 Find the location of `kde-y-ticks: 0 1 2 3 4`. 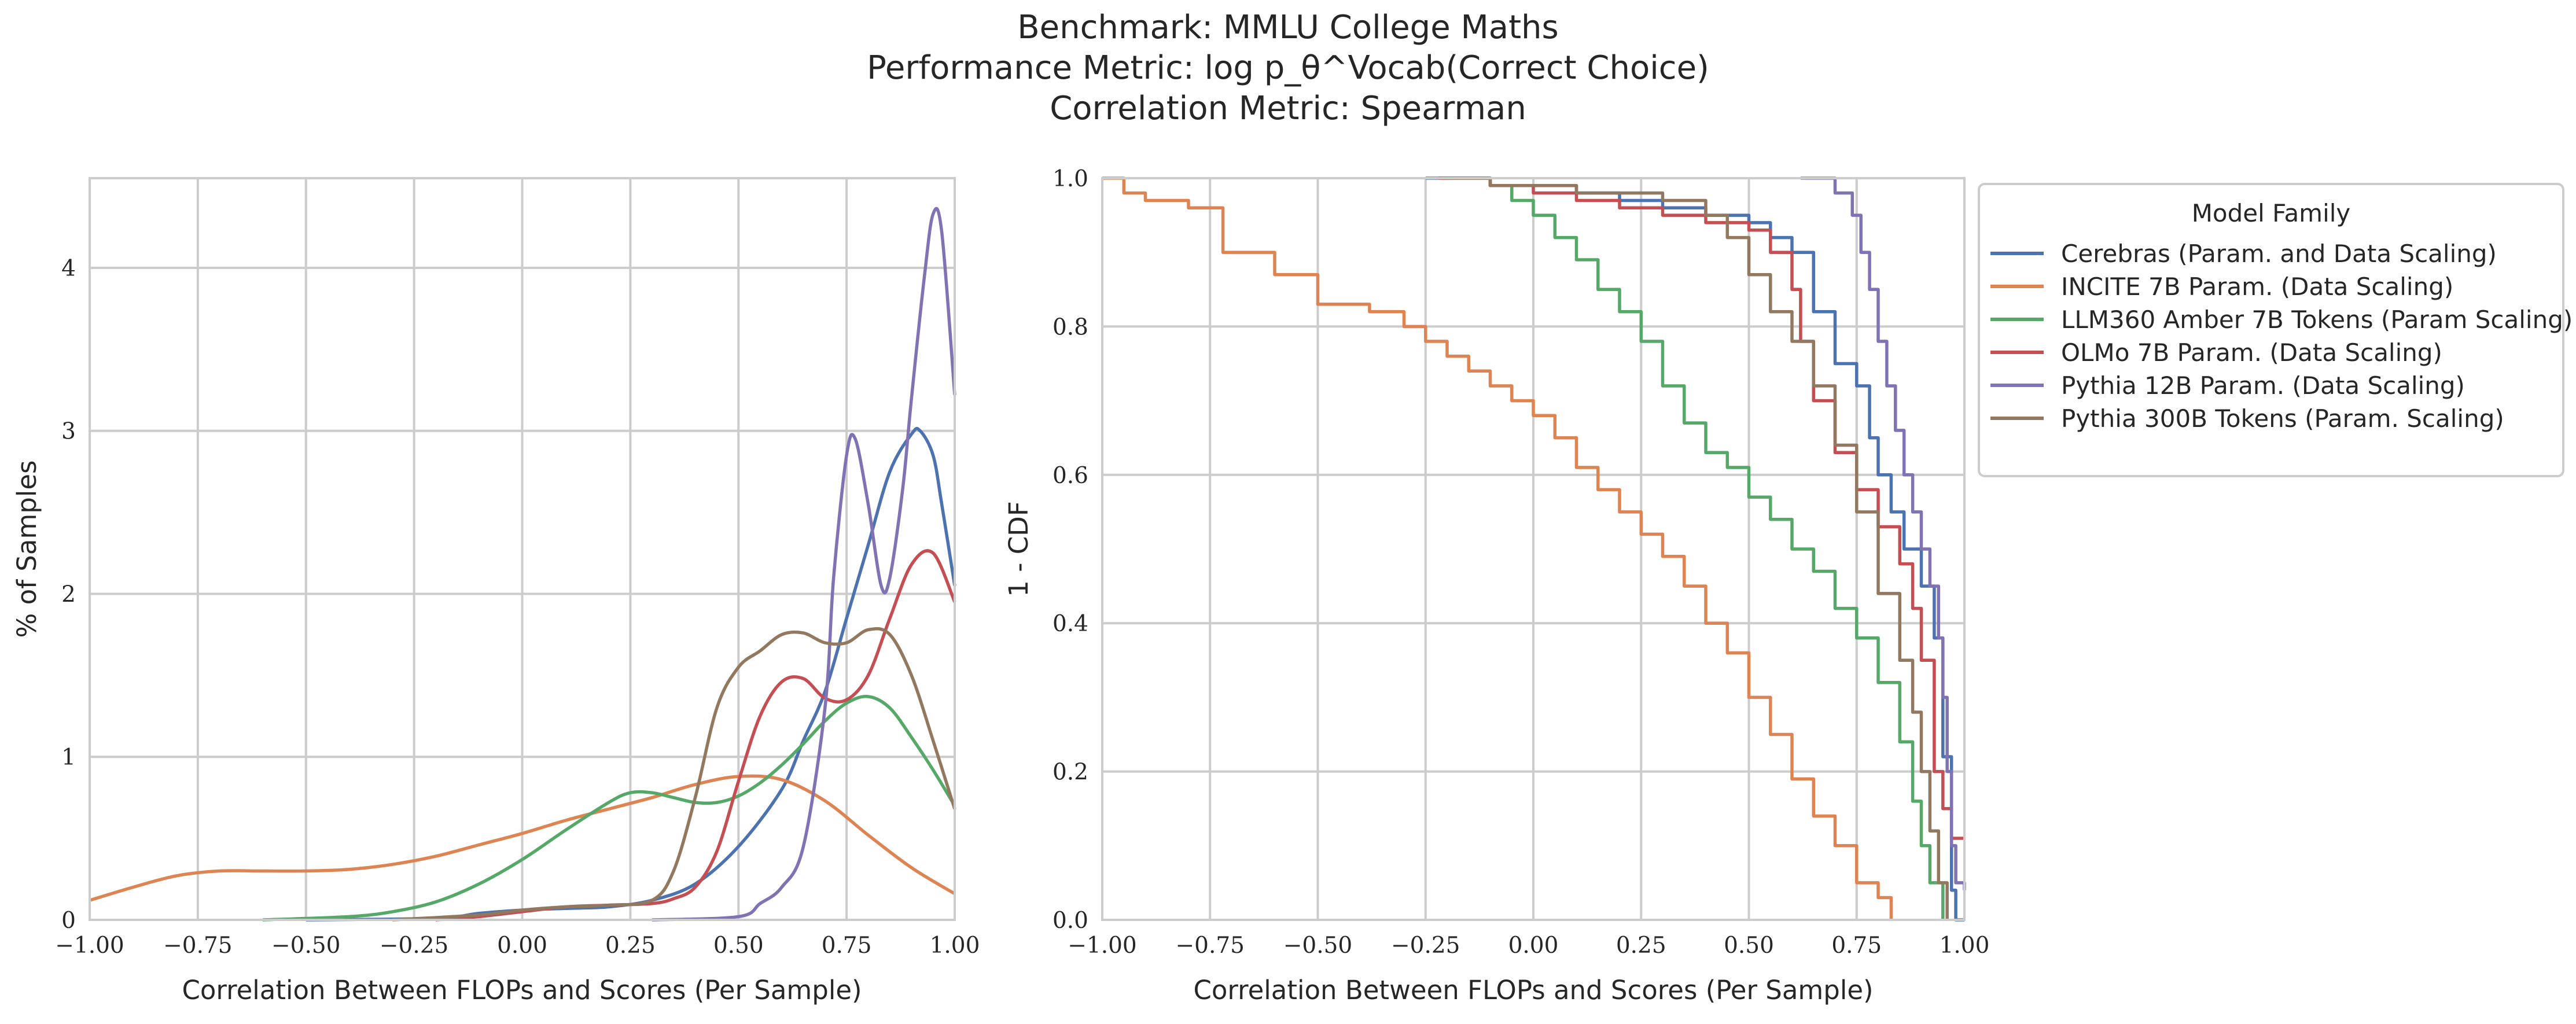

kde-y-ticks: 0 1 2 3 4 is located at coordinates (68, 595).